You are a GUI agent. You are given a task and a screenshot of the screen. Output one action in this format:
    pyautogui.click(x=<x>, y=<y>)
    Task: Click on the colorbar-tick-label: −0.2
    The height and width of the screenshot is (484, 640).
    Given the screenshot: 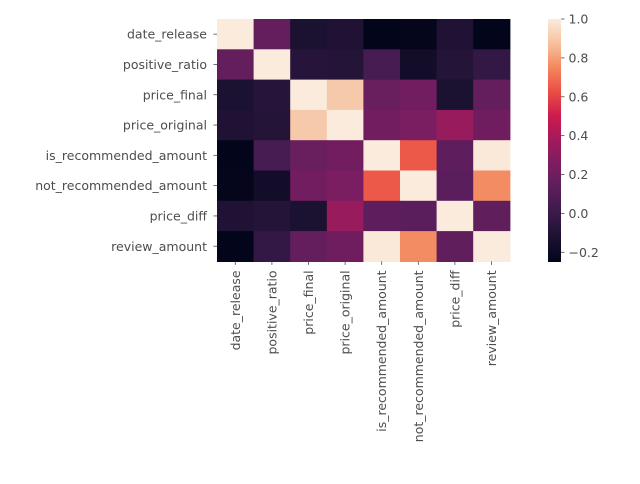 What is the action you would take?
    pyautogui.click(x=584, y=252)
    